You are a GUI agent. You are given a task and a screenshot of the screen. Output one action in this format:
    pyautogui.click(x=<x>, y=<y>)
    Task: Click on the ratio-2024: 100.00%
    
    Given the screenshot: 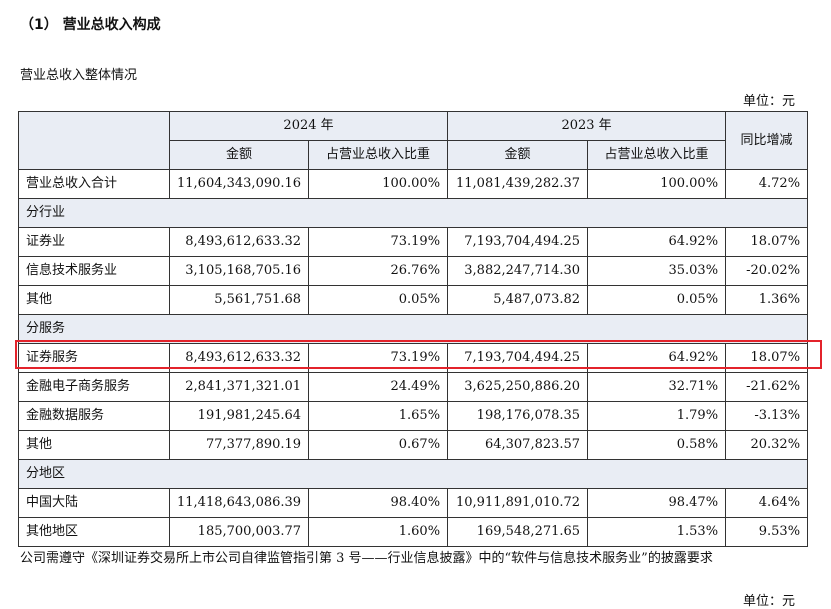 What is the action you would take?
    pyautogui.click(x=378, y=184)
    